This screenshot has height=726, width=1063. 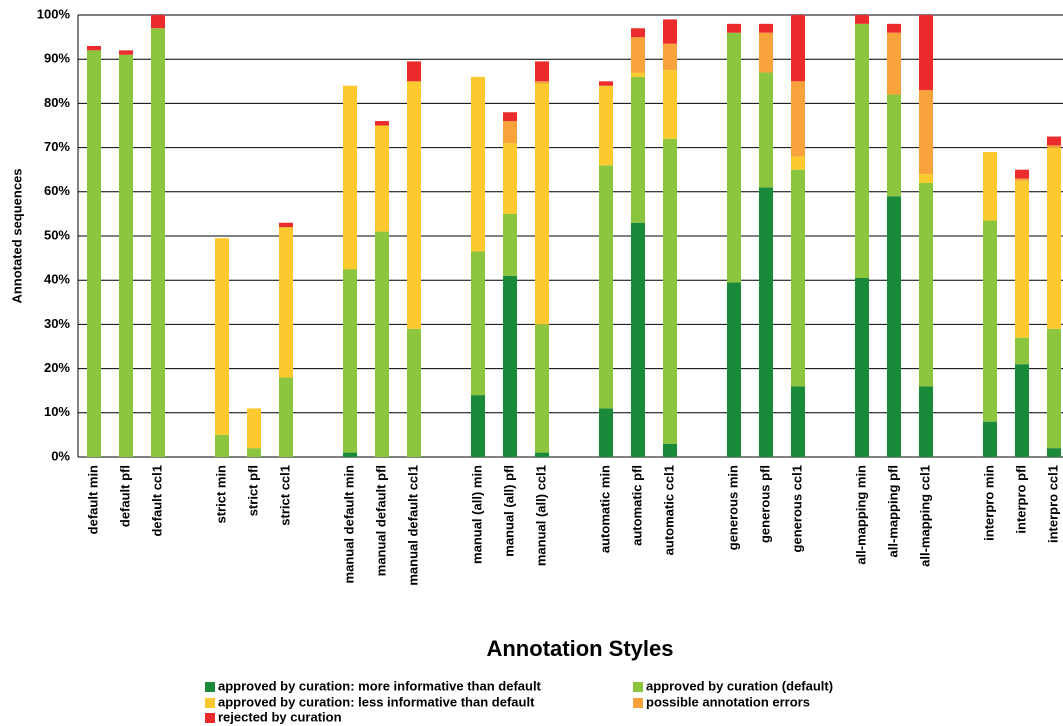 I want to click on x-tick-label: automatic ccl1, so click(x=668, y=510).